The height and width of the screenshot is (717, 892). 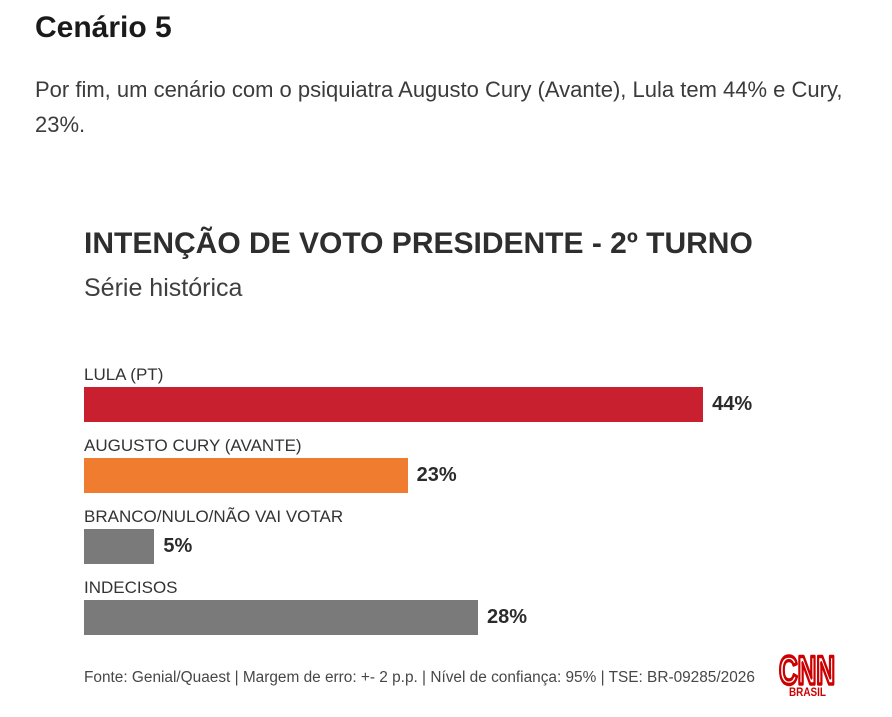 I want to click on bar-row-indecisos: INDECISOS 28%, so click(x=464, y=613).